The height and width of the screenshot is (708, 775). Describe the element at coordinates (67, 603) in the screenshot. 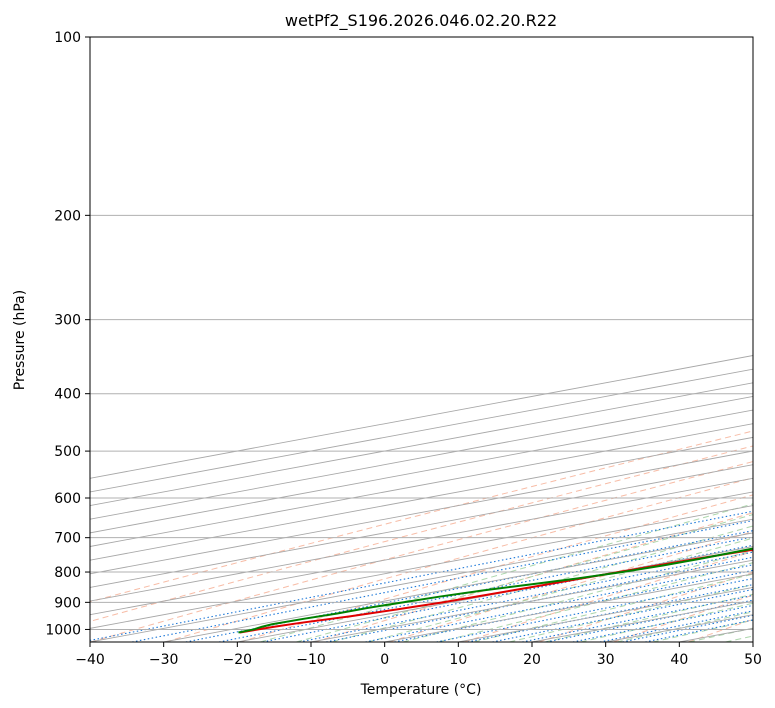

I see `y-tick-label: 900` at that location.